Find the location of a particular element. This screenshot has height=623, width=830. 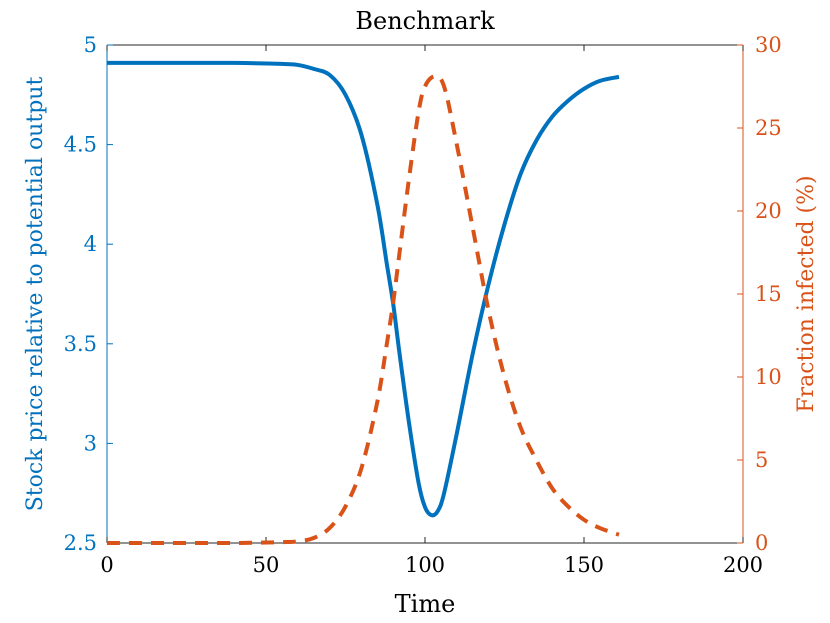

y-right-tick-label: 0 is located at coordinates (761, 543).